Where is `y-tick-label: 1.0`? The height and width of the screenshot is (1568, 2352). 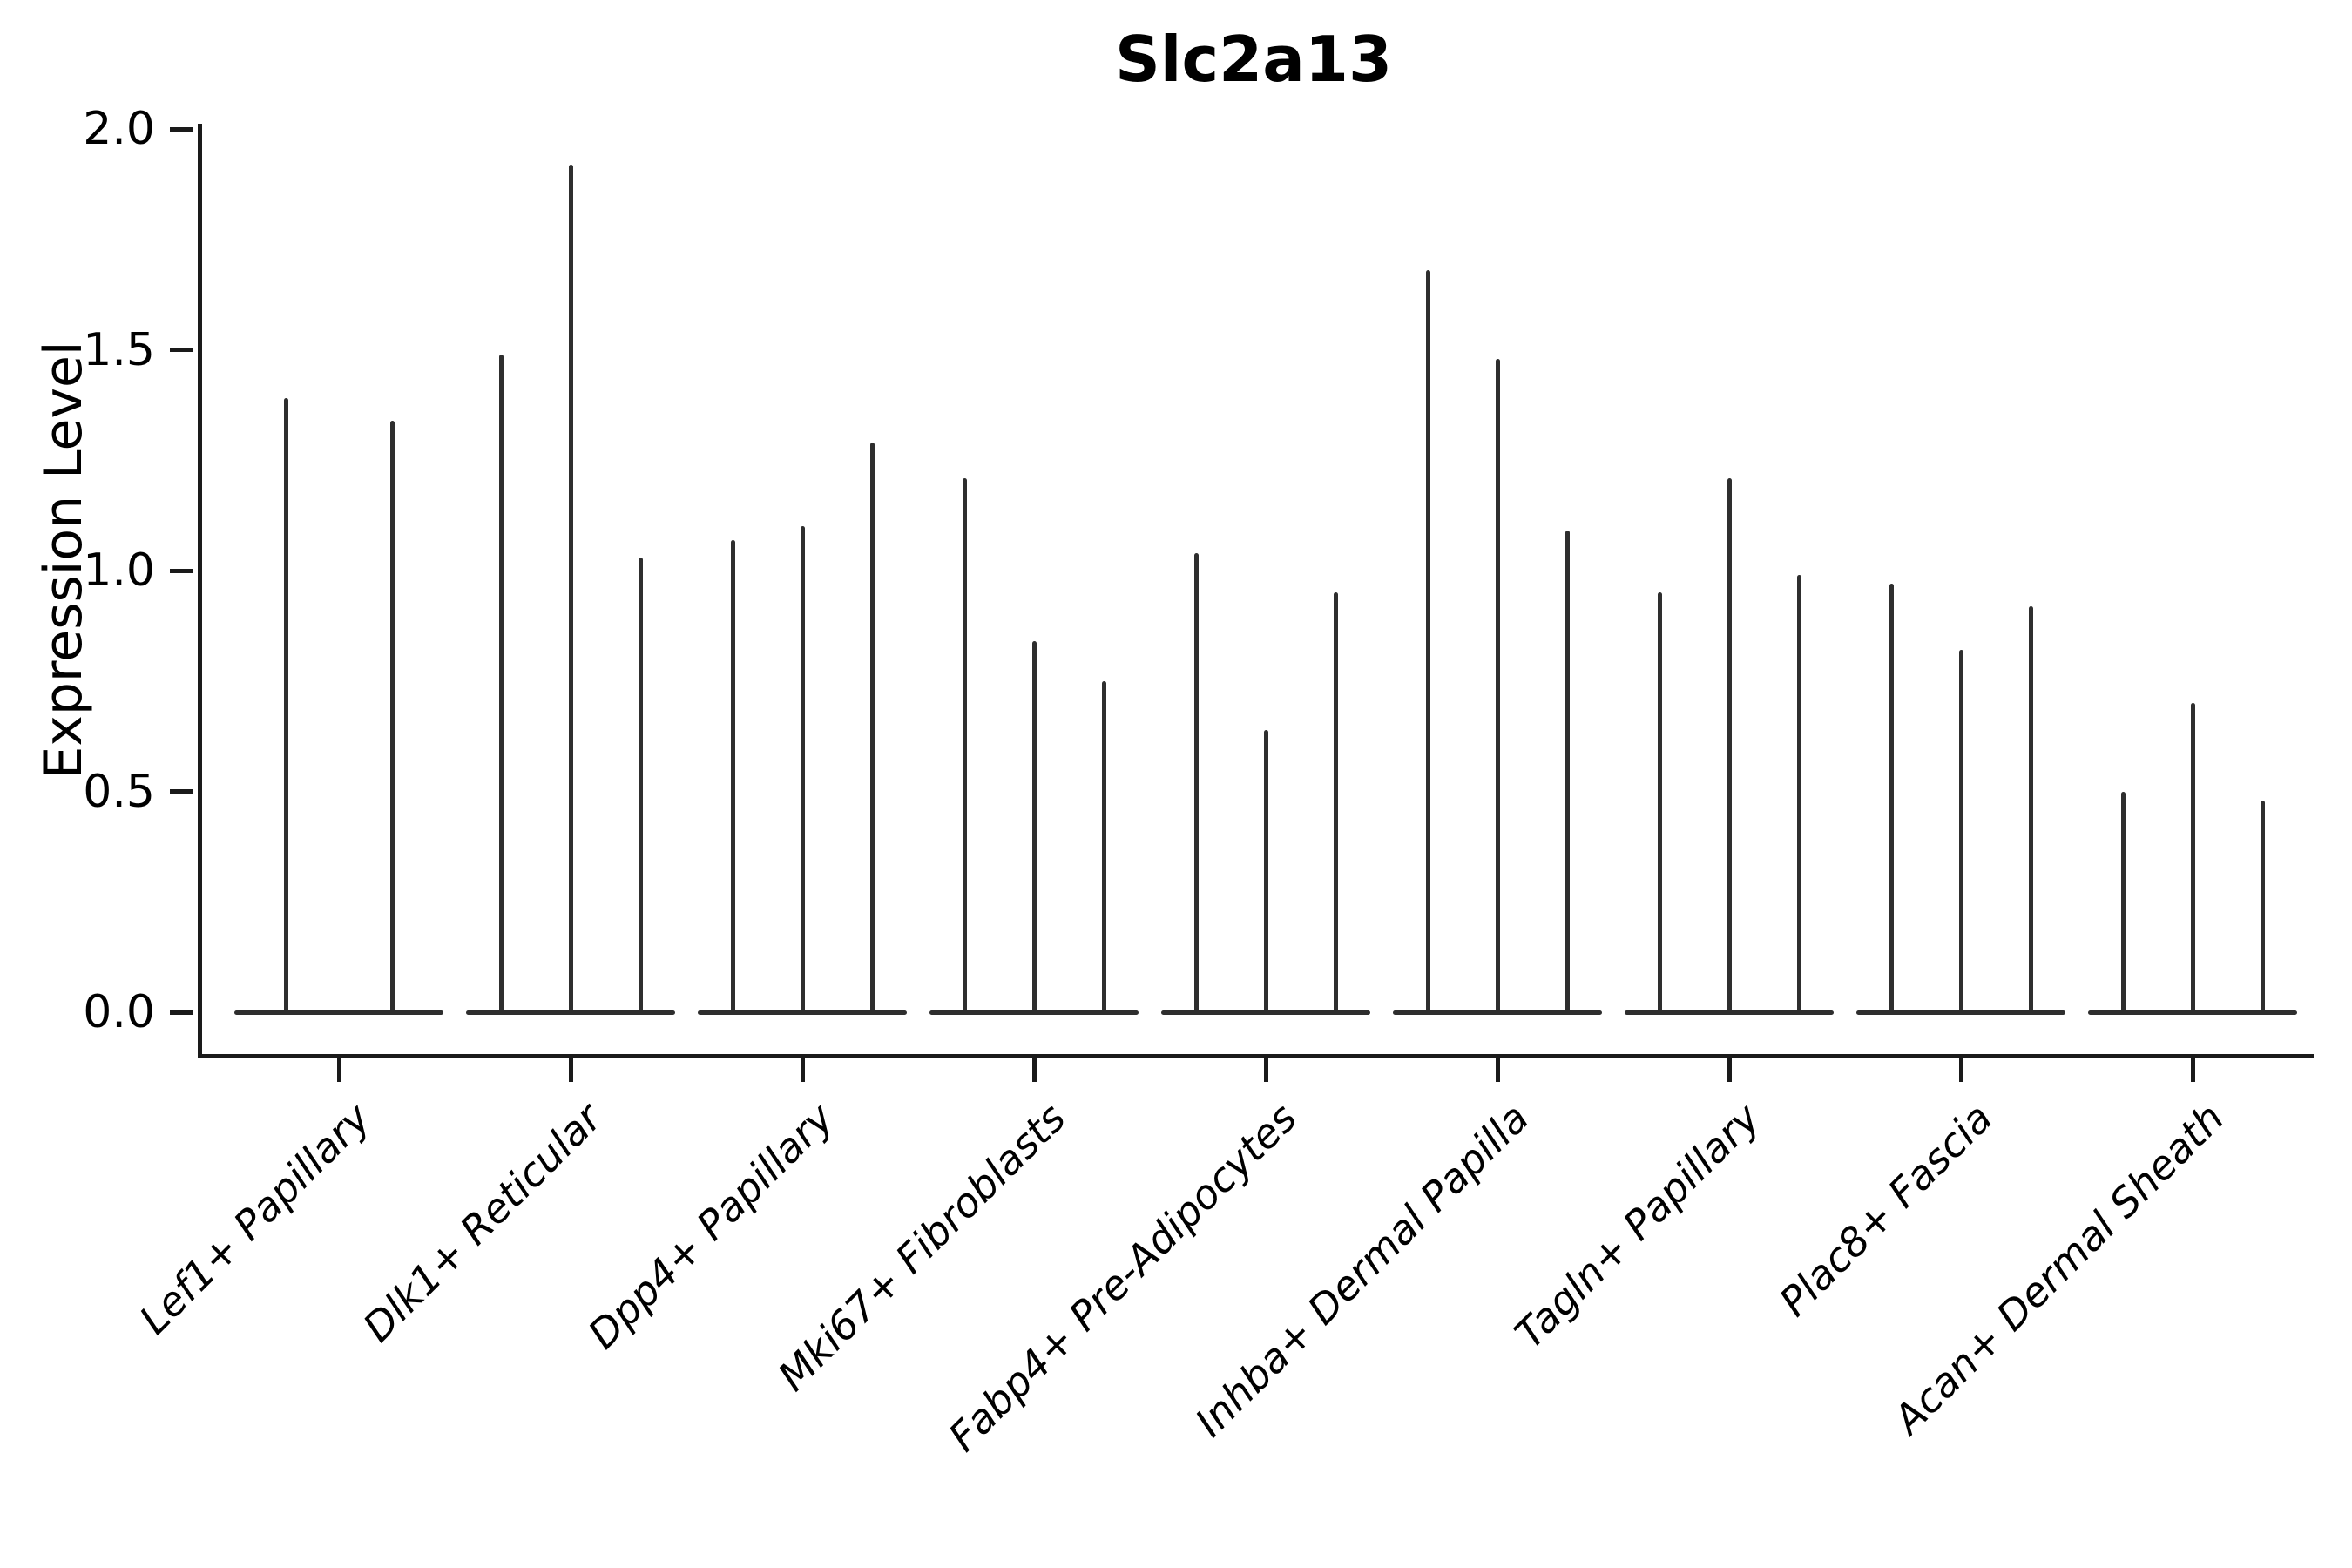
y-tick-label: 1.0 is located at coordinates (119, 570).